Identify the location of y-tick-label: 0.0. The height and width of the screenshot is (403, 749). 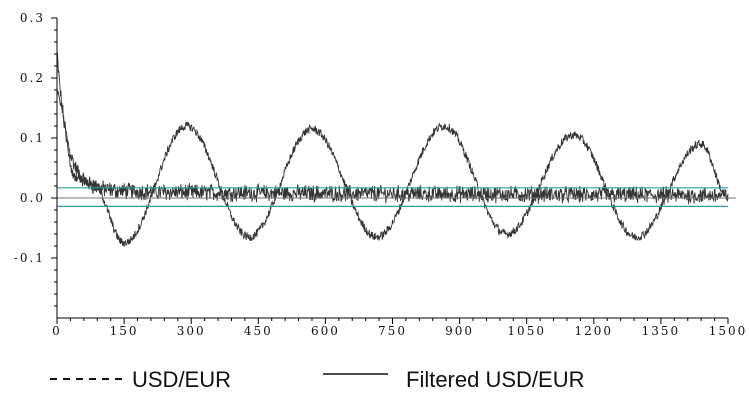
(32, 198).